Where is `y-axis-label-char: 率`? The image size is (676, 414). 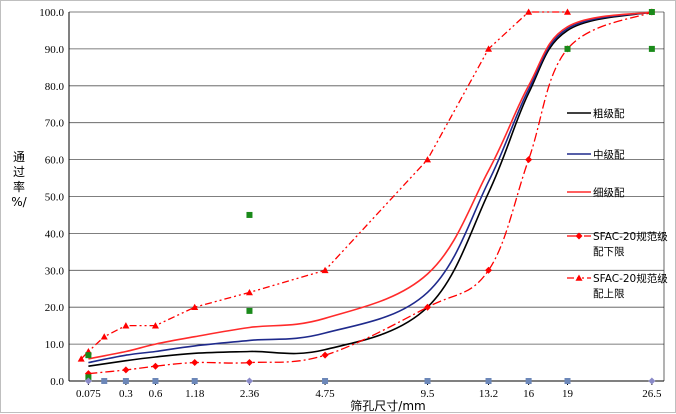 y-axis-label-char: 率 is located at coordinates (19, 186).